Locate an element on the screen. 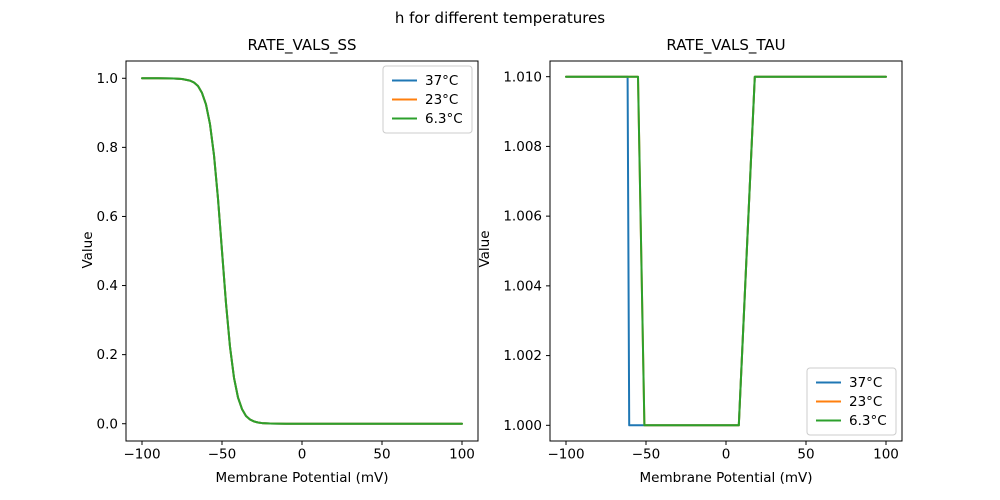 The height and width of the screenshot is (500, 1000). y-tick-label: 1.0 is located at coordinates (107, 79).